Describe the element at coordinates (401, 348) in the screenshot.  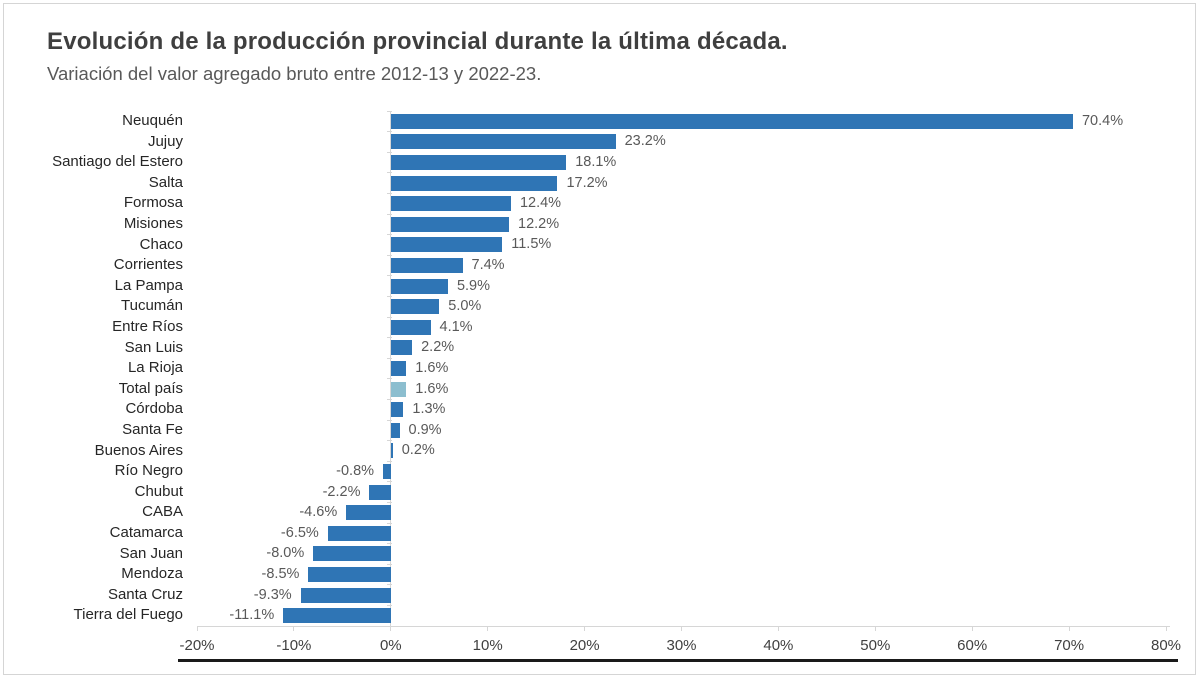
I see `bar-san-luis` at that location.